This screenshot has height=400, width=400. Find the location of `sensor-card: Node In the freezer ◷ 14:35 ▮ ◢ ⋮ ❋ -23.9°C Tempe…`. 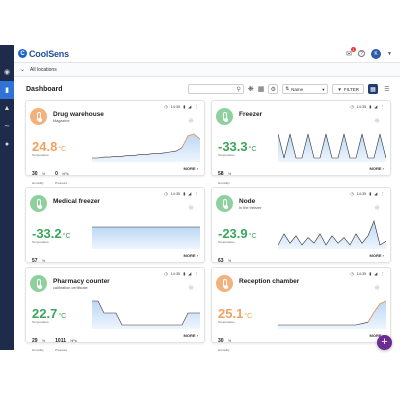

sensor-card: Node In the freezer ◷ 14:35 ▮ ◢ ⋮ ❋ -23.9°C Tempe… is located at coordinates (301, 229).